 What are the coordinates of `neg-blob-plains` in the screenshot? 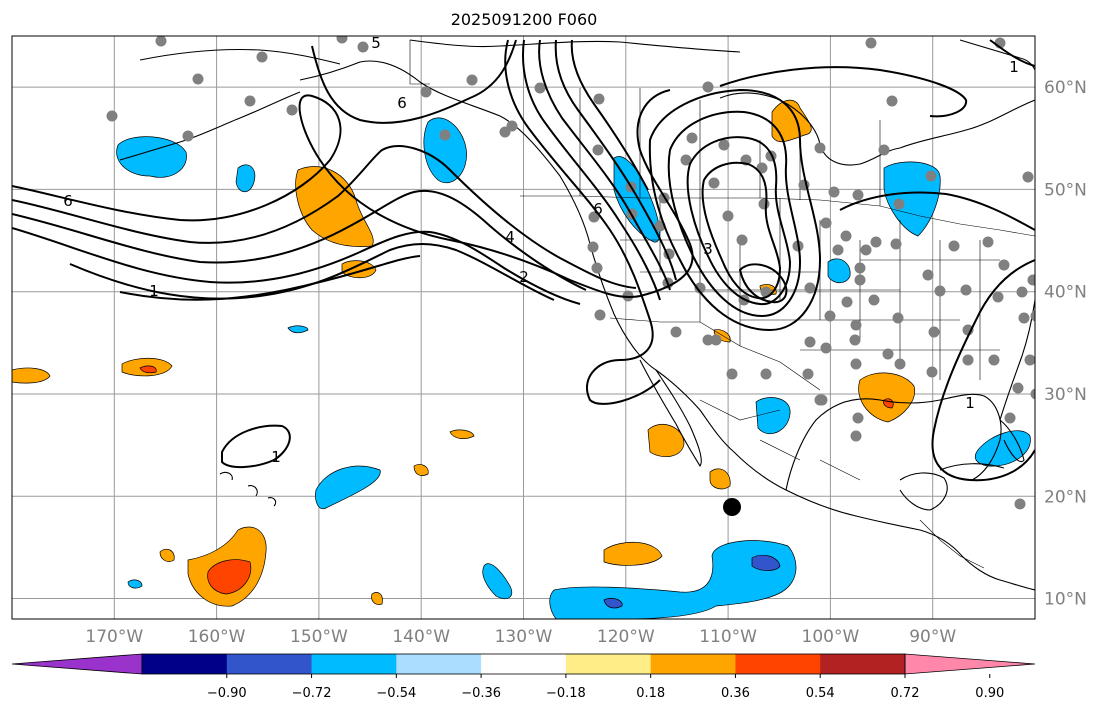 It's located at (839, 271).